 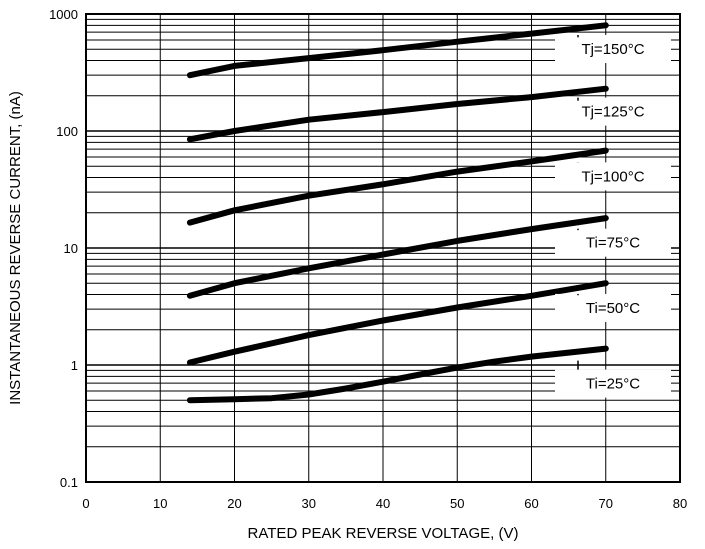 I want to click on legend-label: Ti=50°C, so click(x=613, y=308).